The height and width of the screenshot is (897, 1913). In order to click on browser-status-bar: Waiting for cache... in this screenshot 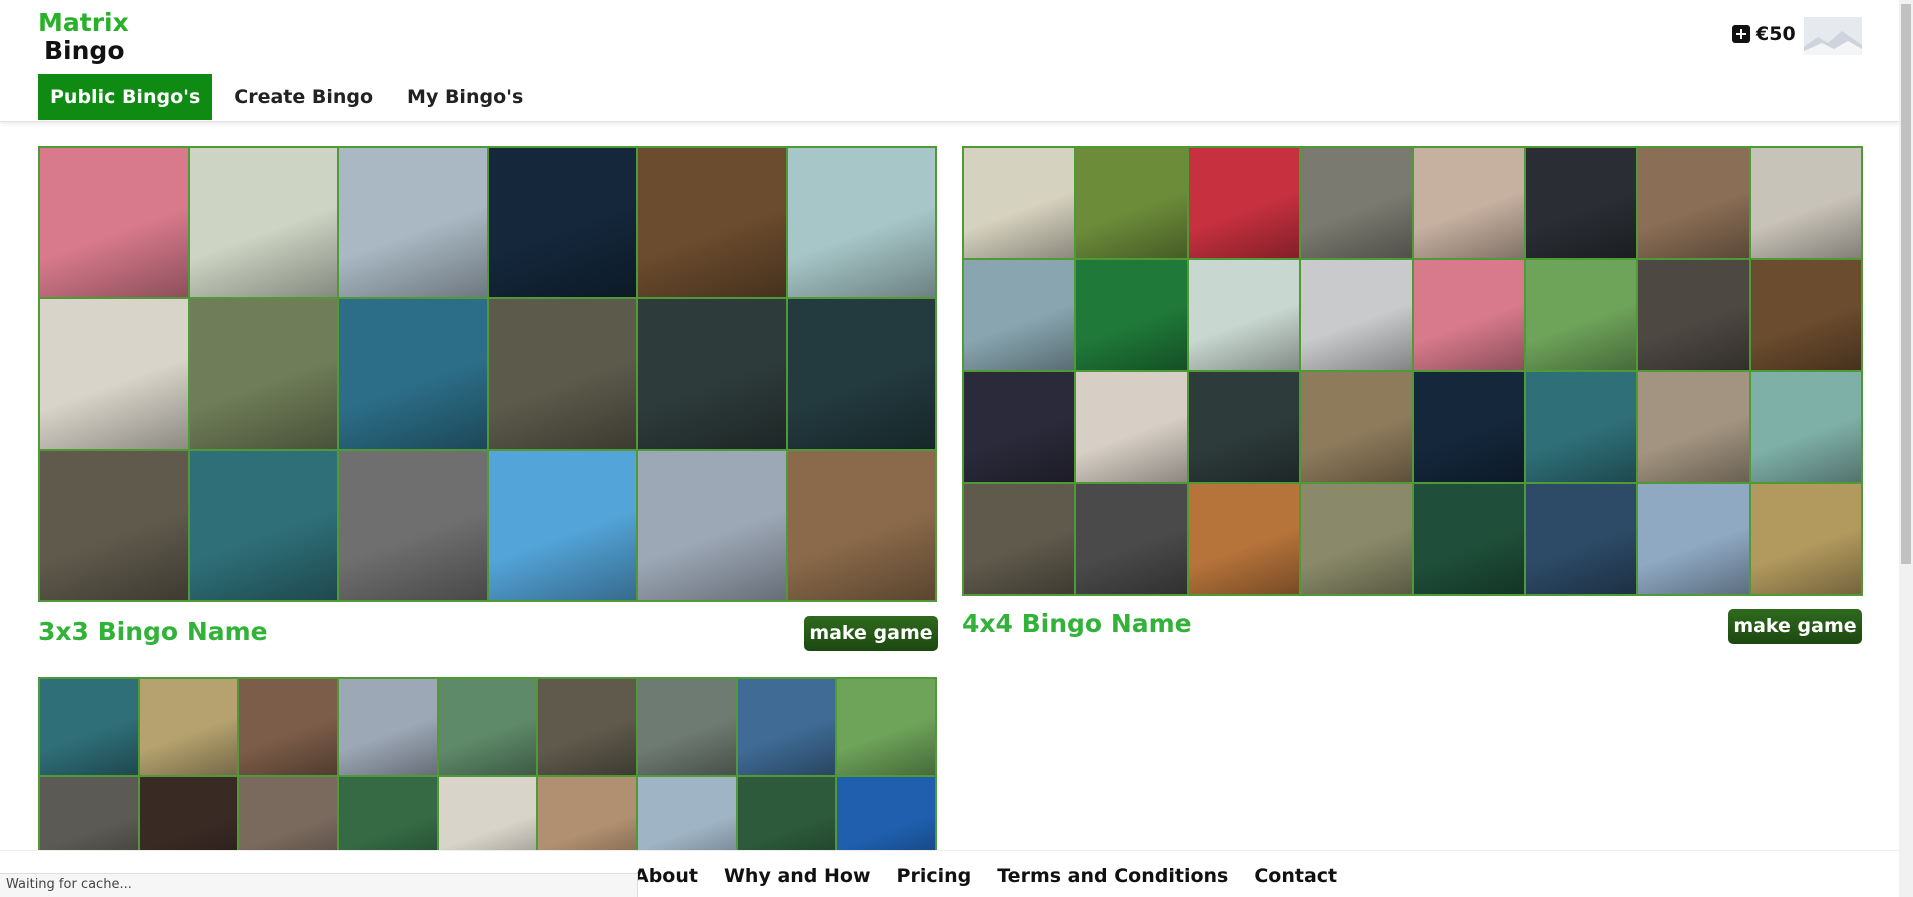, I will do `click(319, 885)`.